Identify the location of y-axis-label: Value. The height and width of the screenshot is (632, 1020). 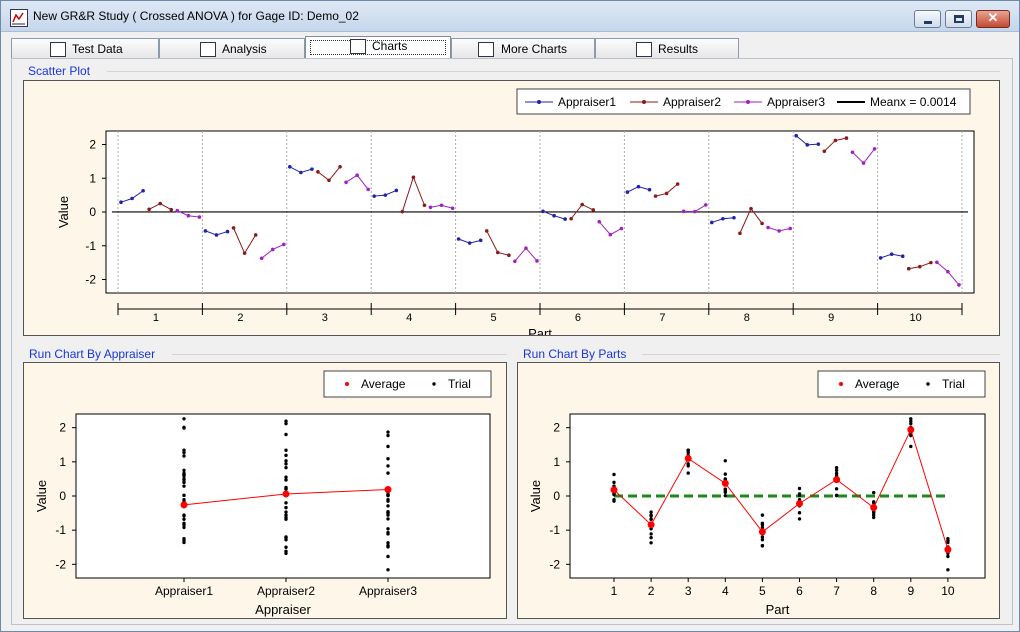
(535, 496).